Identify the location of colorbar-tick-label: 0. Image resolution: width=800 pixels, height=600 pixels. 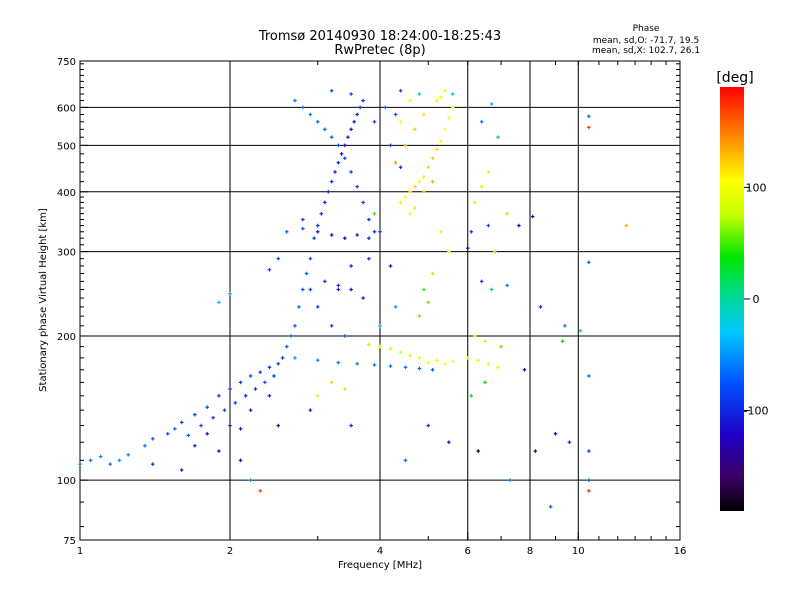
(756, 299).